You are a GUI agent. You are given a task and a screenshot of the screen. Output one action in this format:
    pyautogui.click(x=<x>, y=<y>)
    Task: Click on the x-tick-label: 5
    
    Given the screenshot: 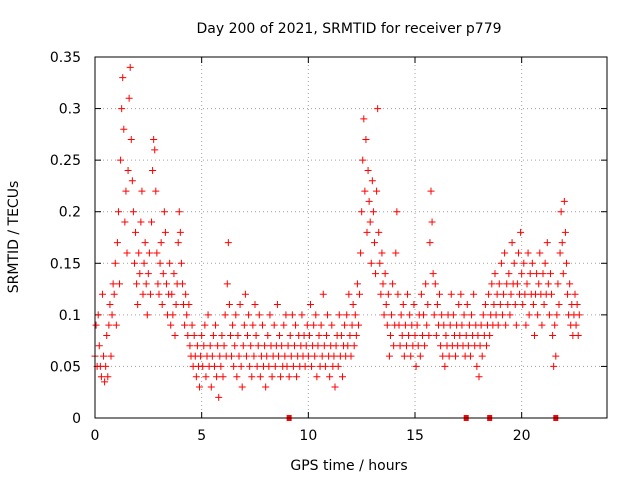 What is the action you would take?
    pyautogui.click(x=201, y=436)
    